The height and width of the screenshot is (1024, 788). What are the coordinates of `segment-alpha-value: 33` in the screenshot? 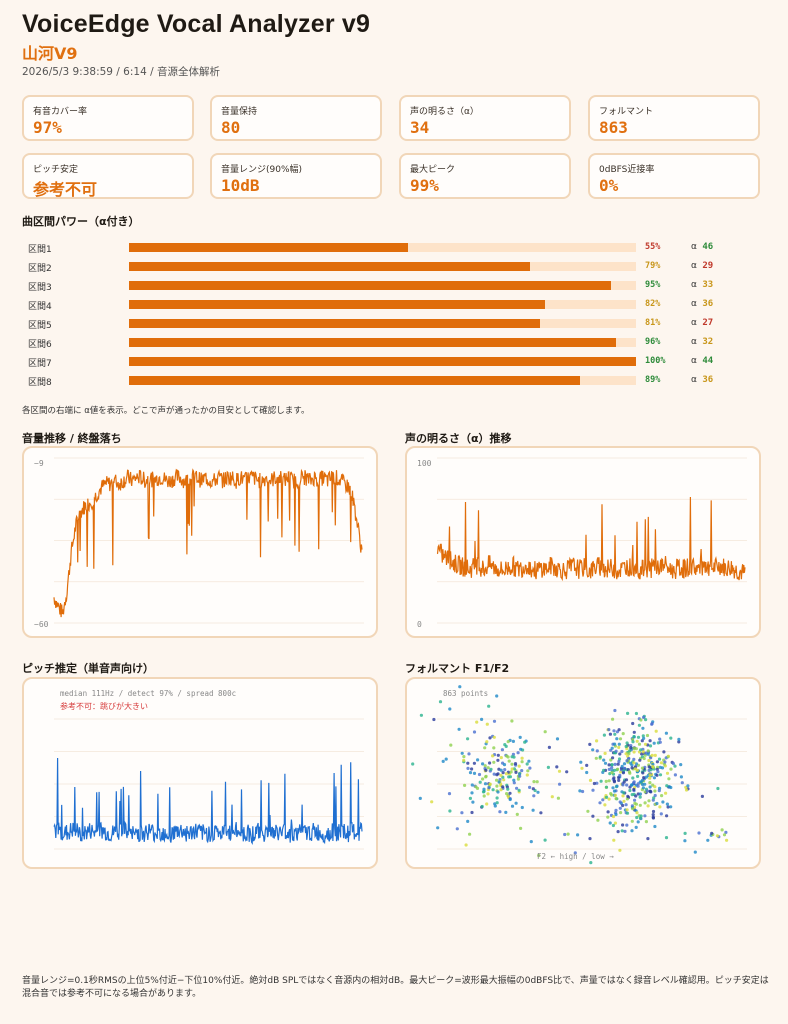 It's located at (708, 285).